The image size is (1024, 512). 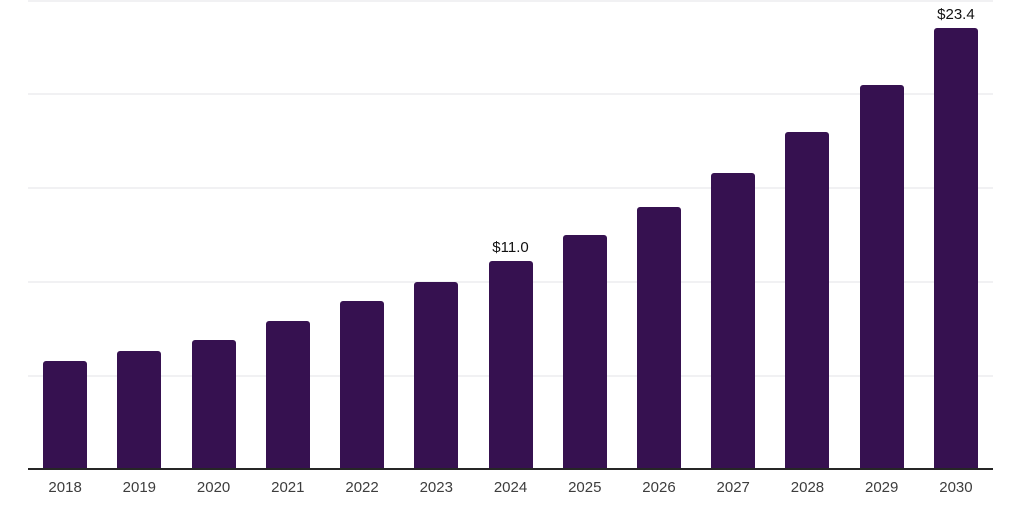 I want to click on x-tick-2022: 2022, so click(x=362, y=487).